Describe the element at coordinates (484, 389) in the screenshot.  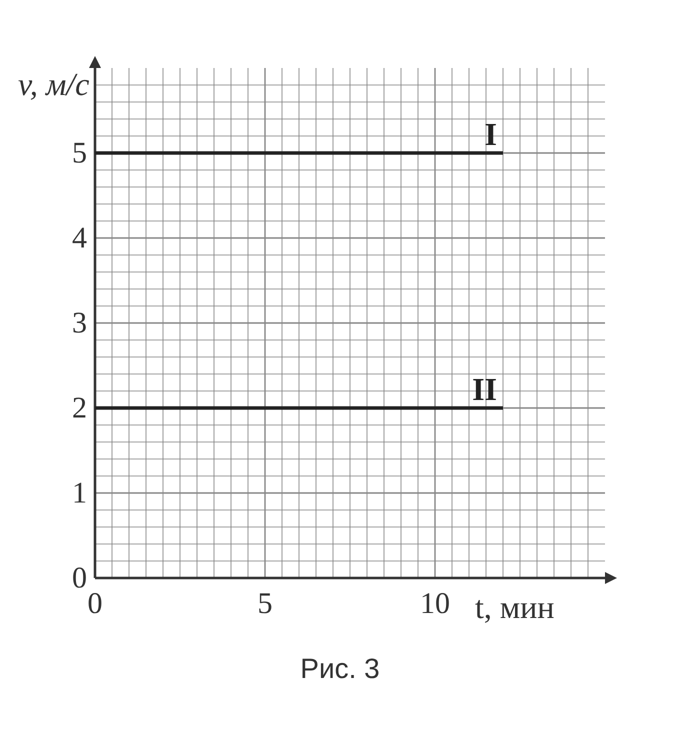
I see `series-label: II` at that location.